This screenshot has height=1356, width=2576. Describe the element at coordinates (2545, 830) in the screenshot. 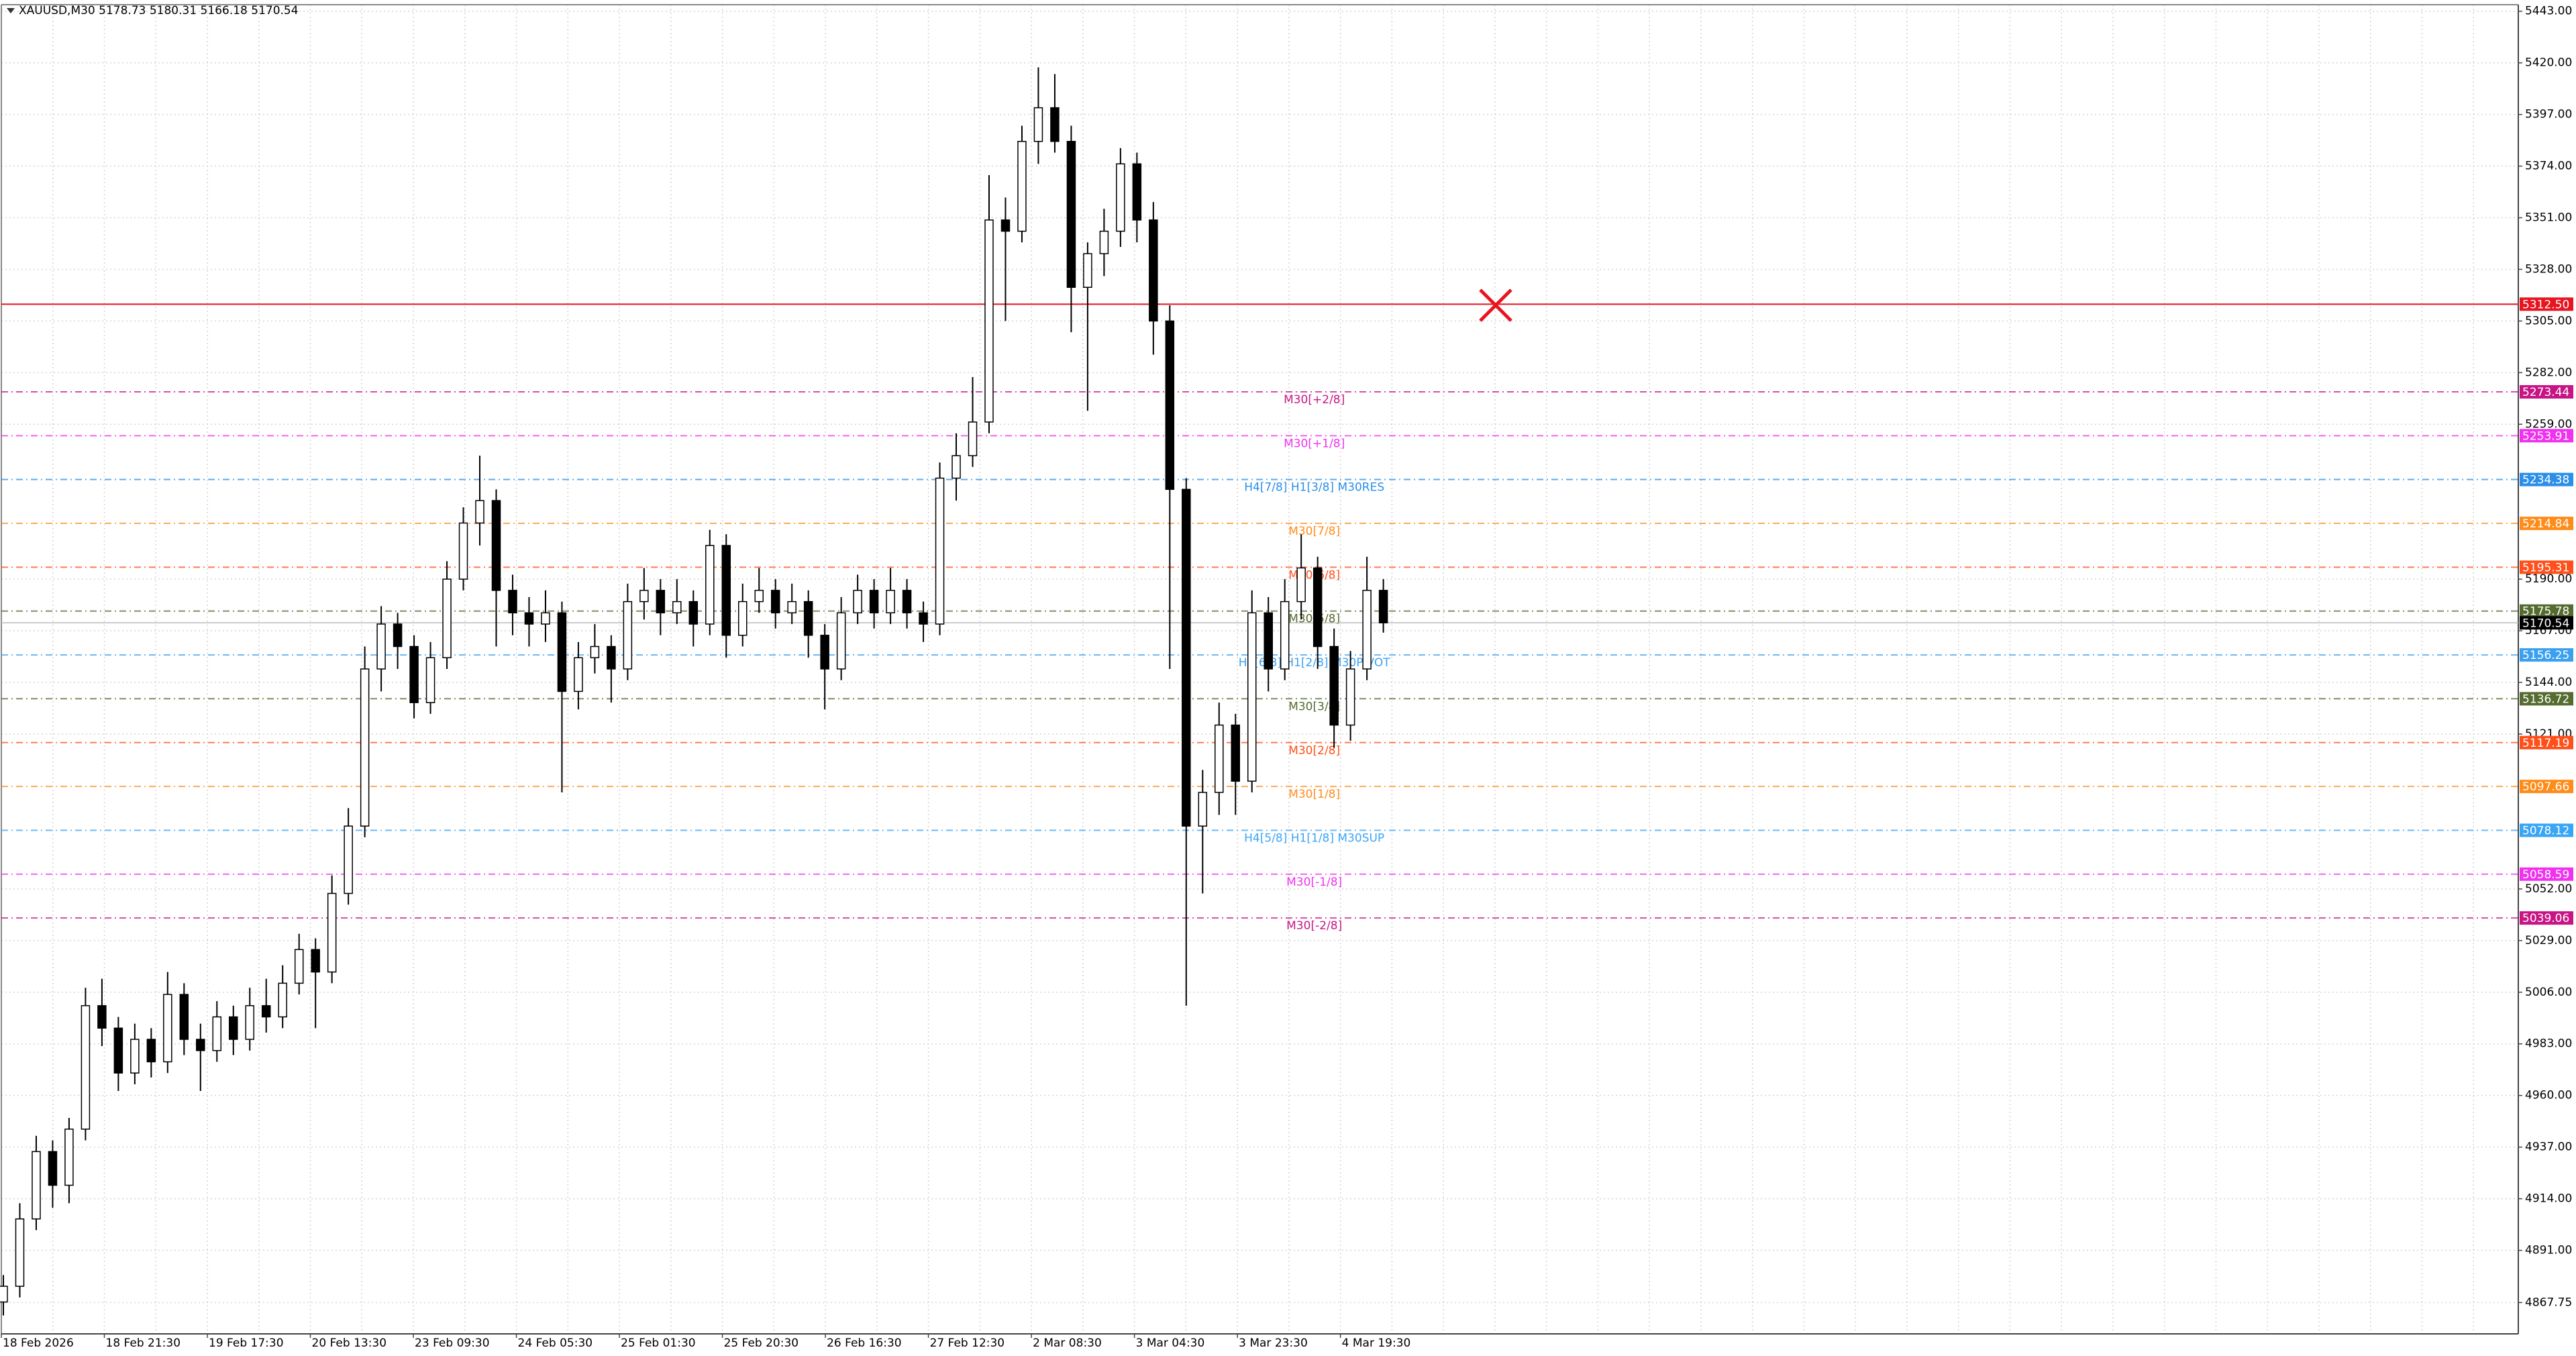

I see `level-price-tag: 5078.12` at that location.